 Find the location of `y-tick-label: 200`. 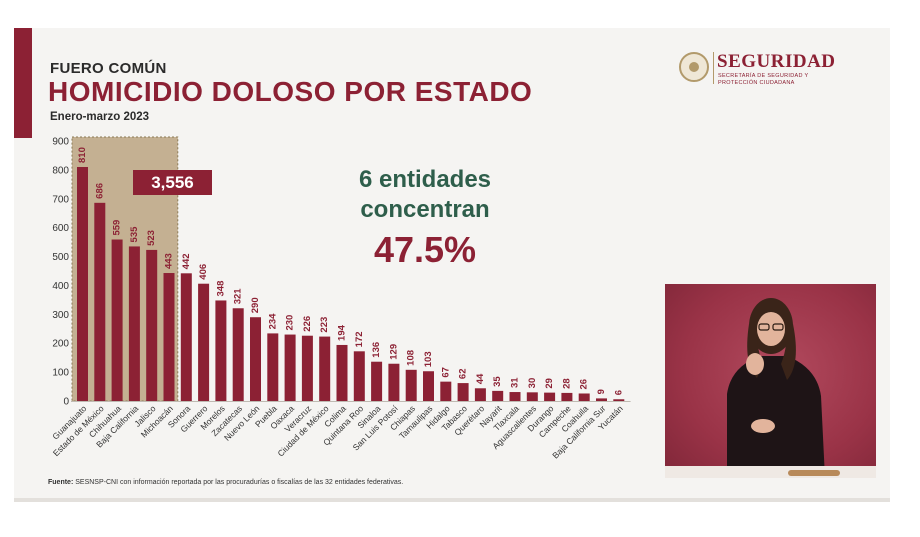

y-tick-label: 200 is located at coordinates (60, 344).